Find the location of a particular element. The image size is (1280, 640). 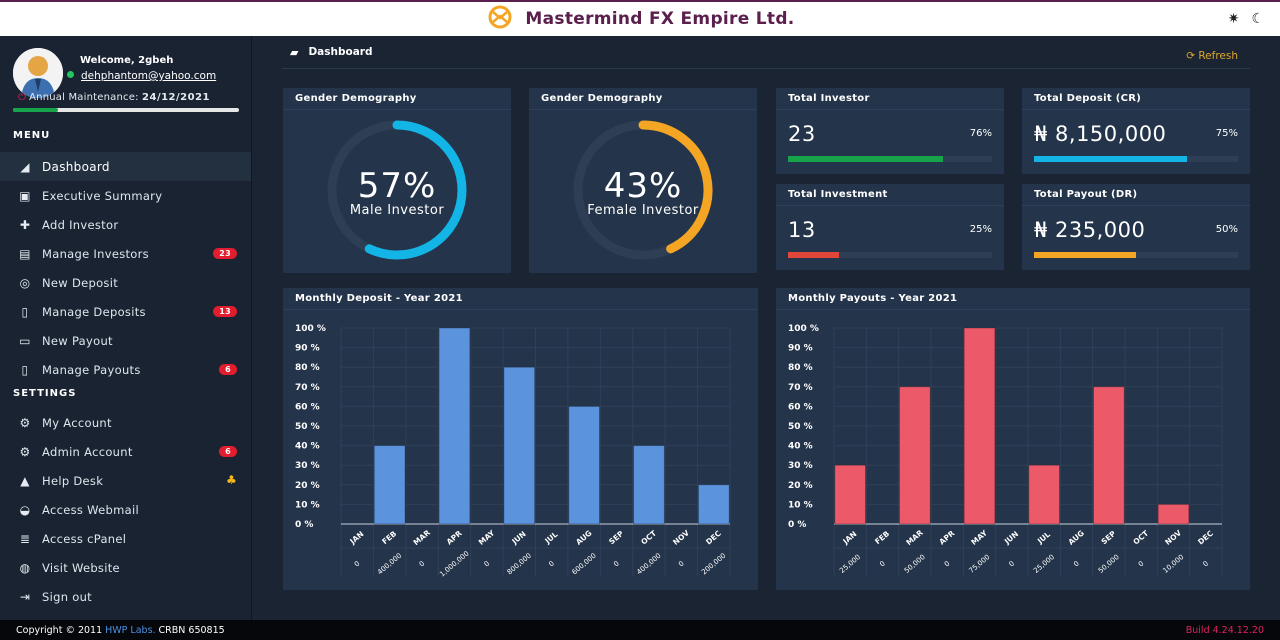

user-cog-icon: ⚙ is located at coordinates (25, 422).